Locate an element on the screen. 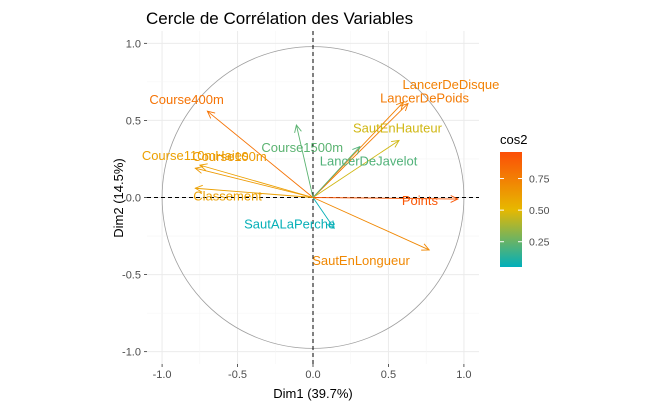  label-Course400m: Course400m is located at coordinates (186, 99).